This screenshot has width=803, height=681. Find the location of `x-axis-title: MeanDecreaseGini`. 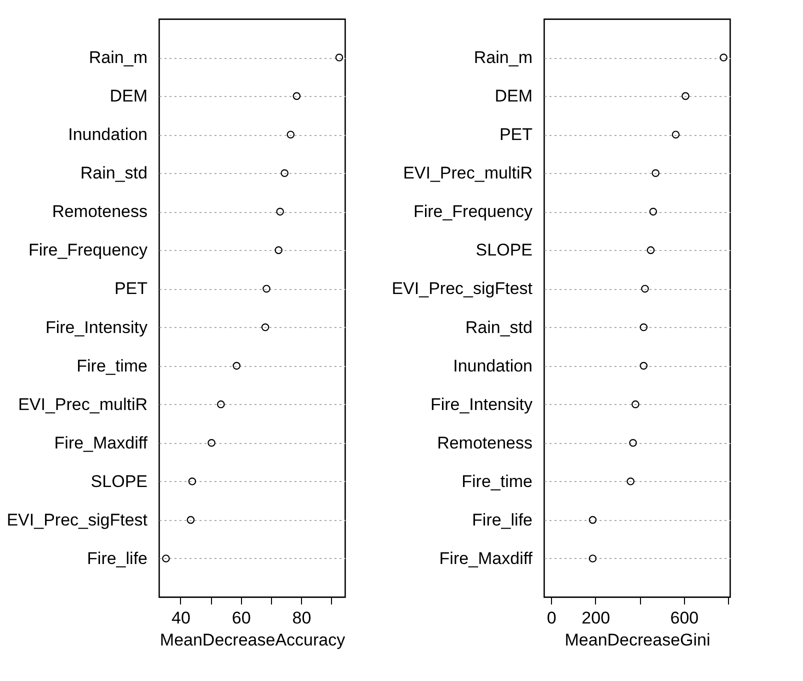

x-axis-title: MeanDecreaseGini is located at coordinates (637, 640).